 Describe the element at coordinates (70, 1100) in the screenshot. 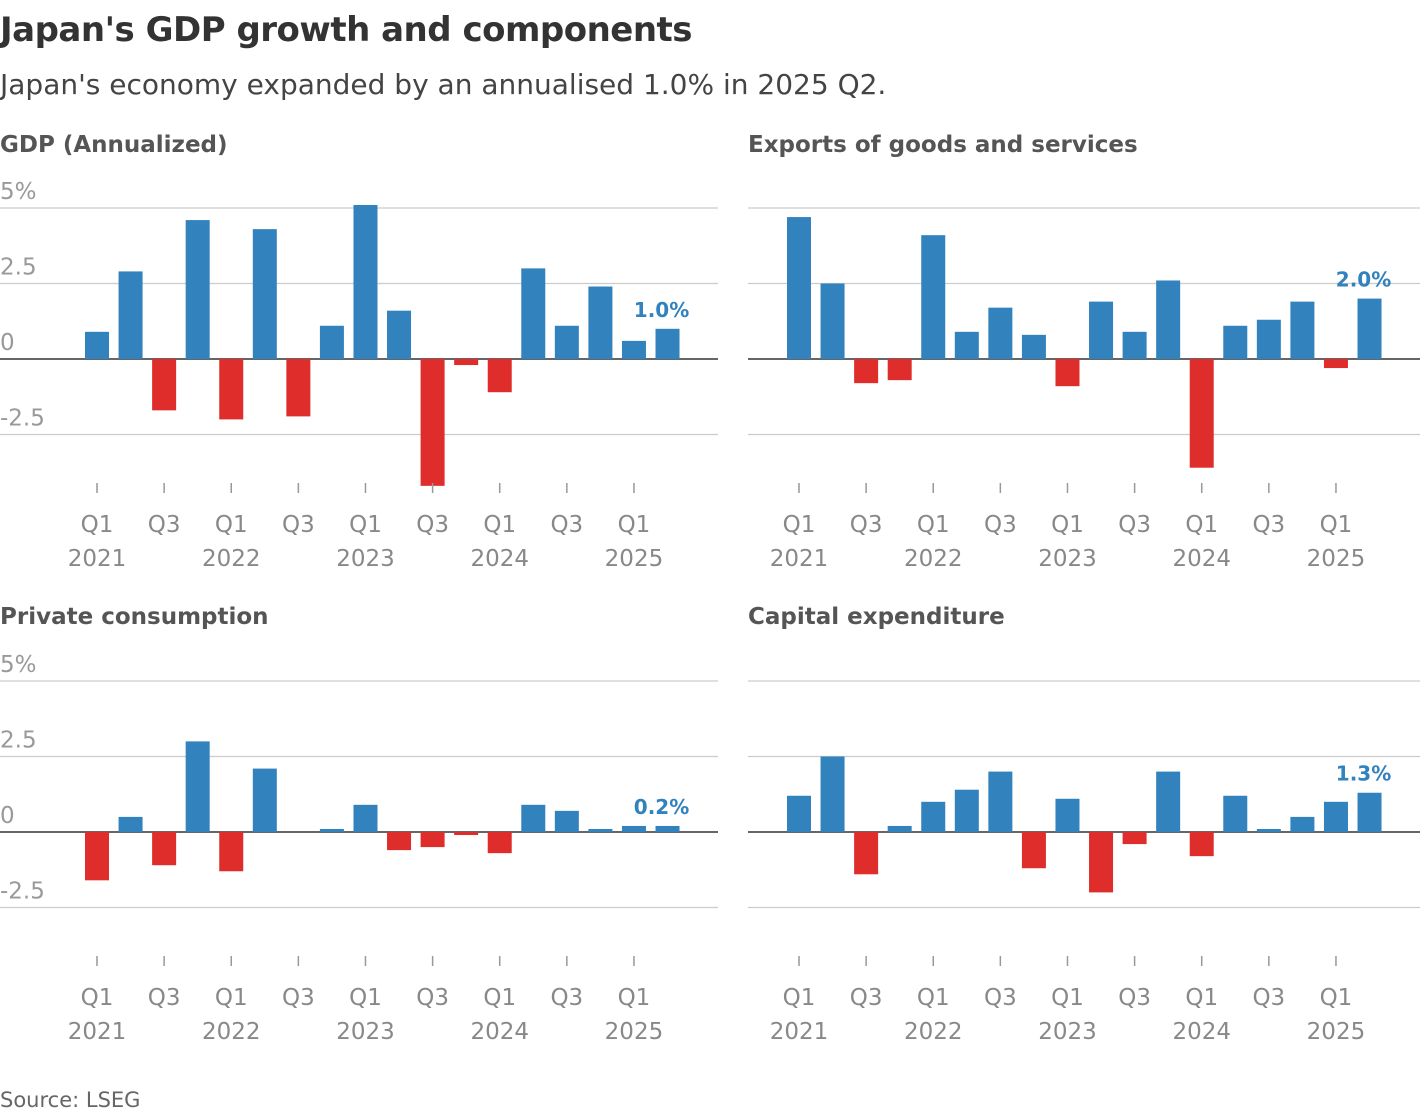

I see `source-note: Source: LSEG` at that location.